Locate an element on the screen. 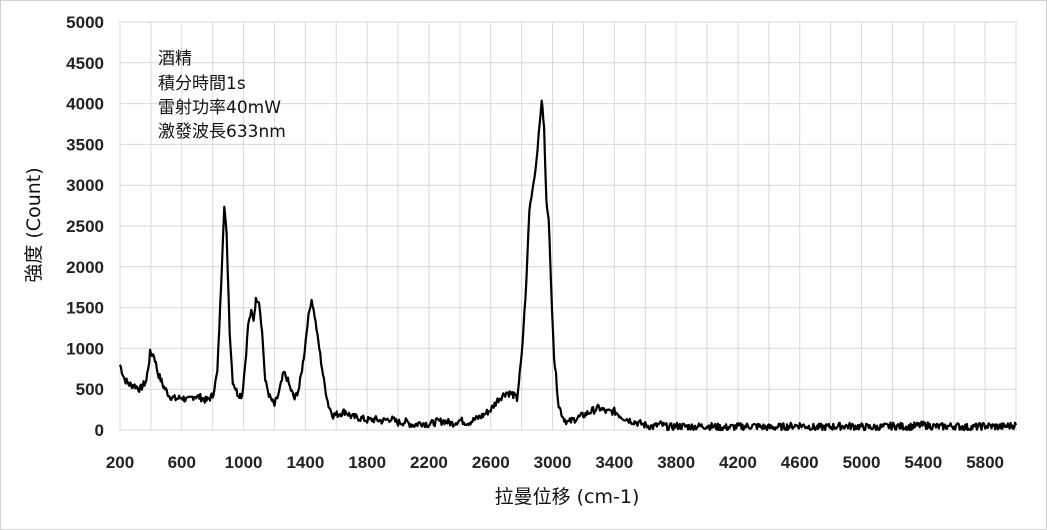 The height and width of the screenshot is (530, 1047). x-tick-label: 5000 is located at coordinates (862, 462).